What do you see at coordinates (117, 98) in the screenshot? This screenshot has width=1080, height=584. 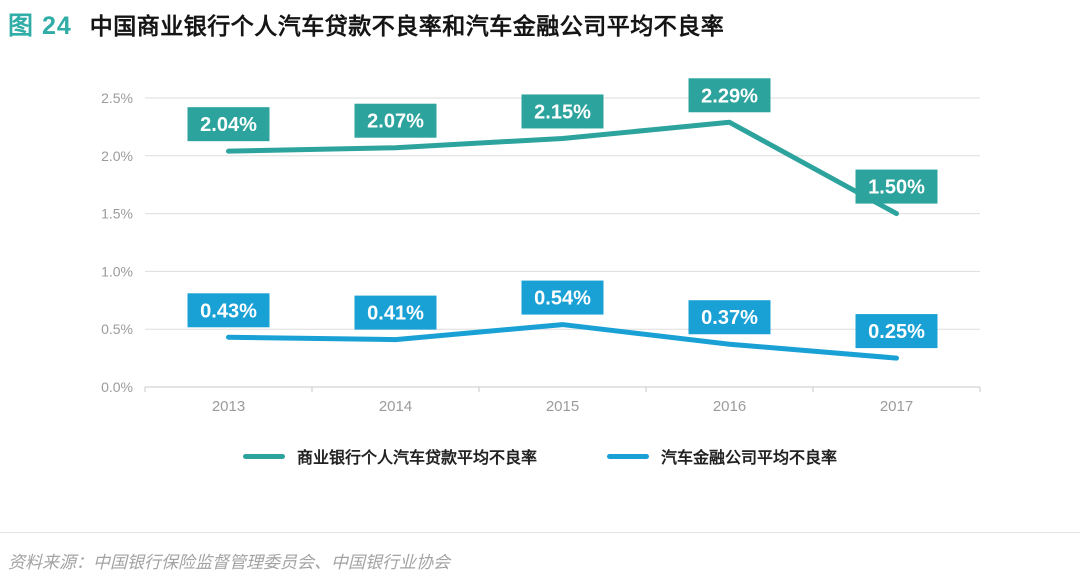 I see `y-tick-label: 2.5%` at bounding box center [117, 98].